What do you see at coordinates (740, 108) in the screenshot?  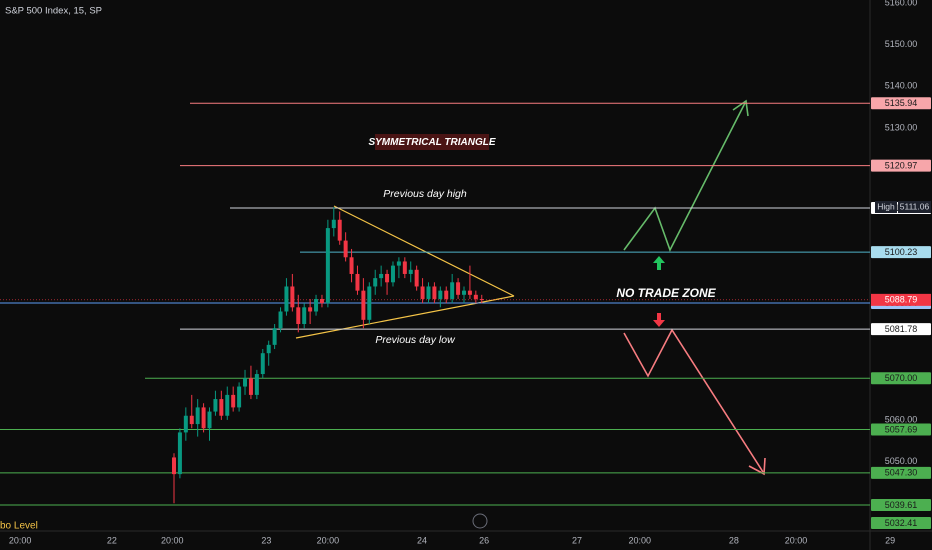 I see `bull-head` at bounding box center [740, 108].